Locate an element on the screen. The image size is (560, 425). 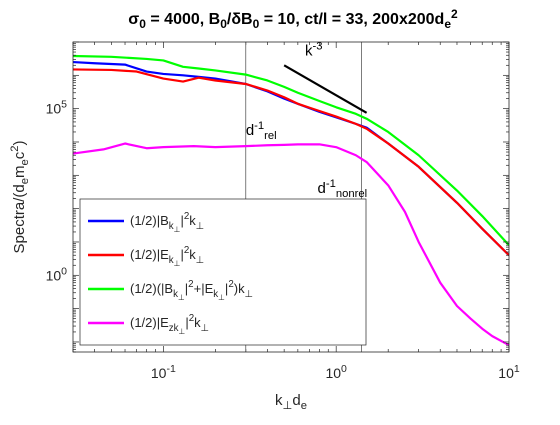
y-axis-label: Spectra/(demec2) is located at coordinates (20, 197).